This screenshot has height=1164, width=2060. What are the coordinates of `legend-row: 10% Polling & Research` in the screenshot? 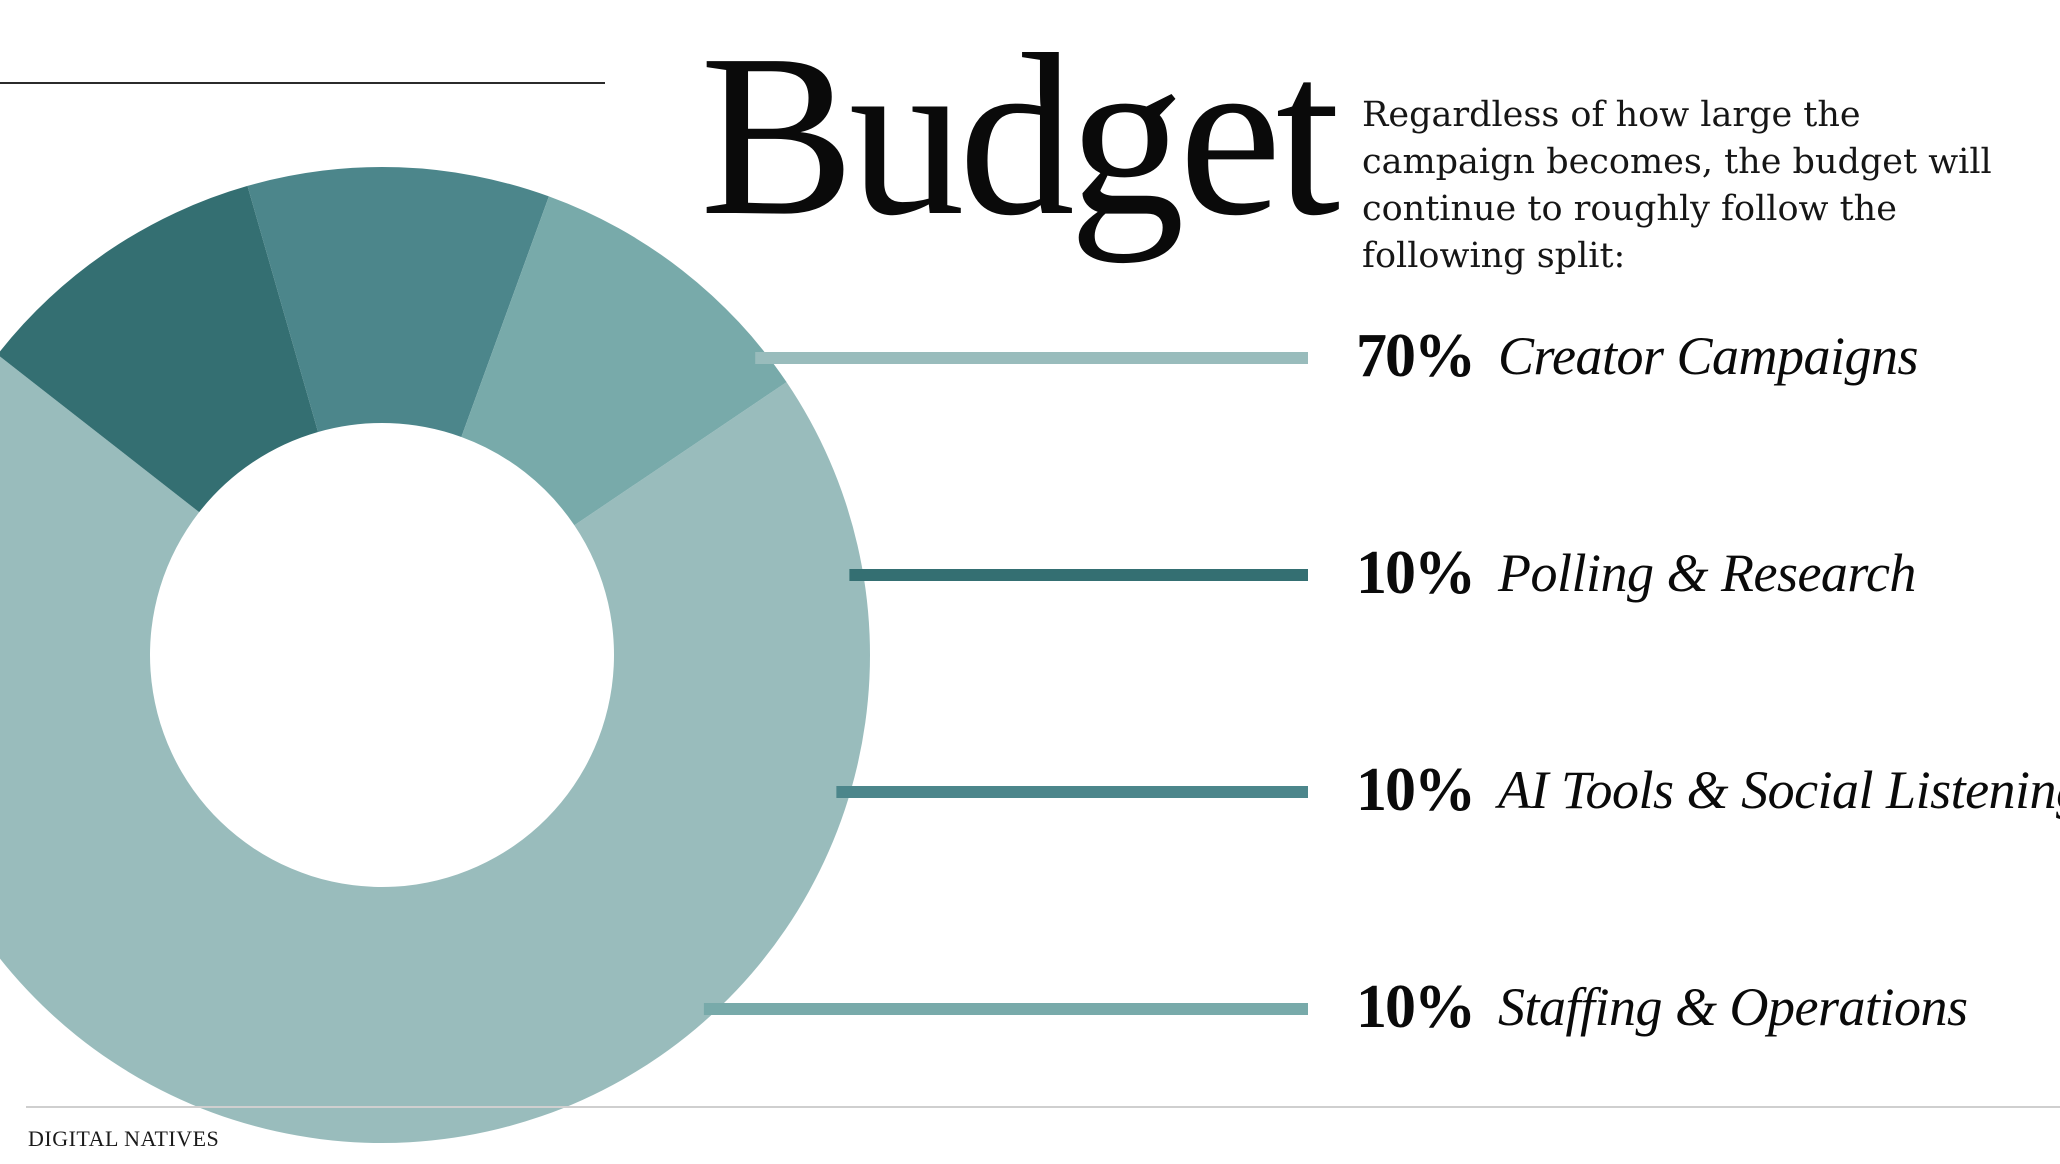 It's located at (1636, 573).